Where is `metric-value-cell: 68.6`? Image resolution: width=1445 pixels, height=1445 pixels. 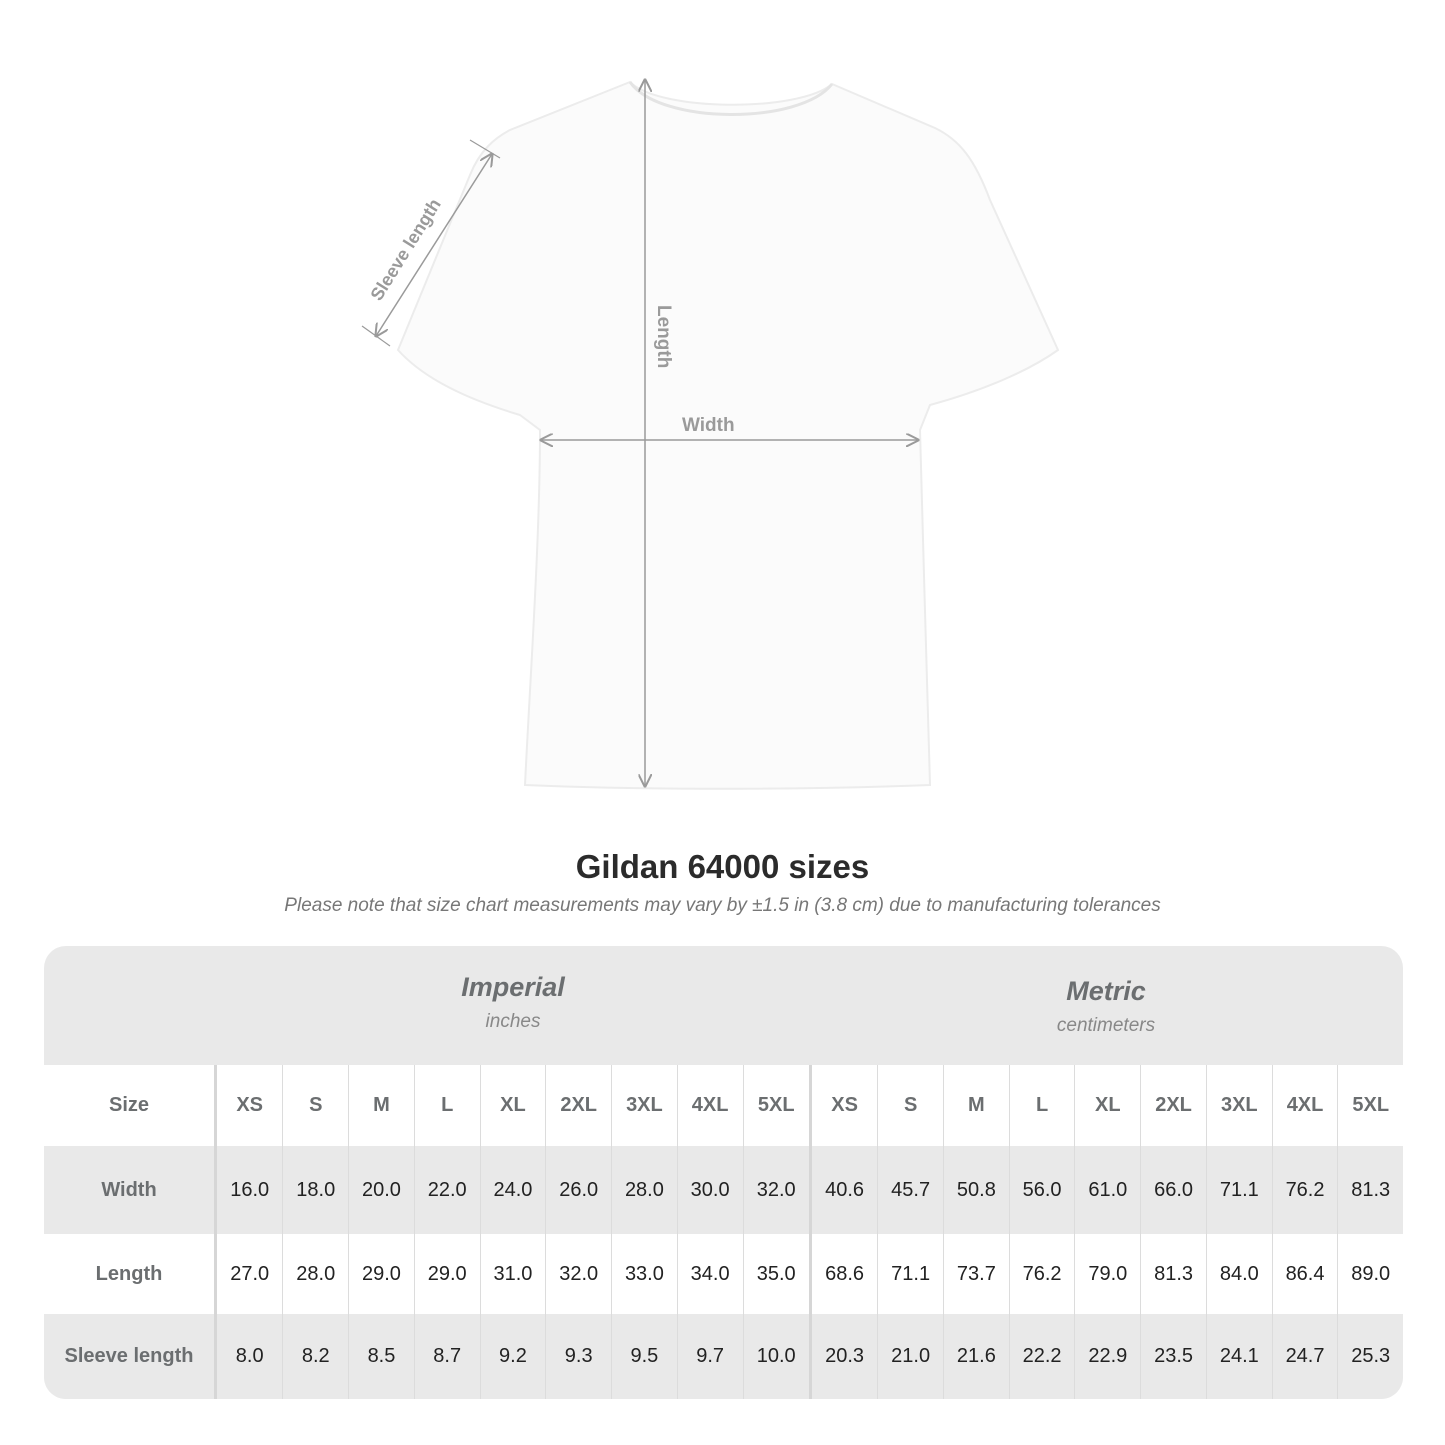
metric-value-cell: 68.6 is located at coordinates (843, 1274).